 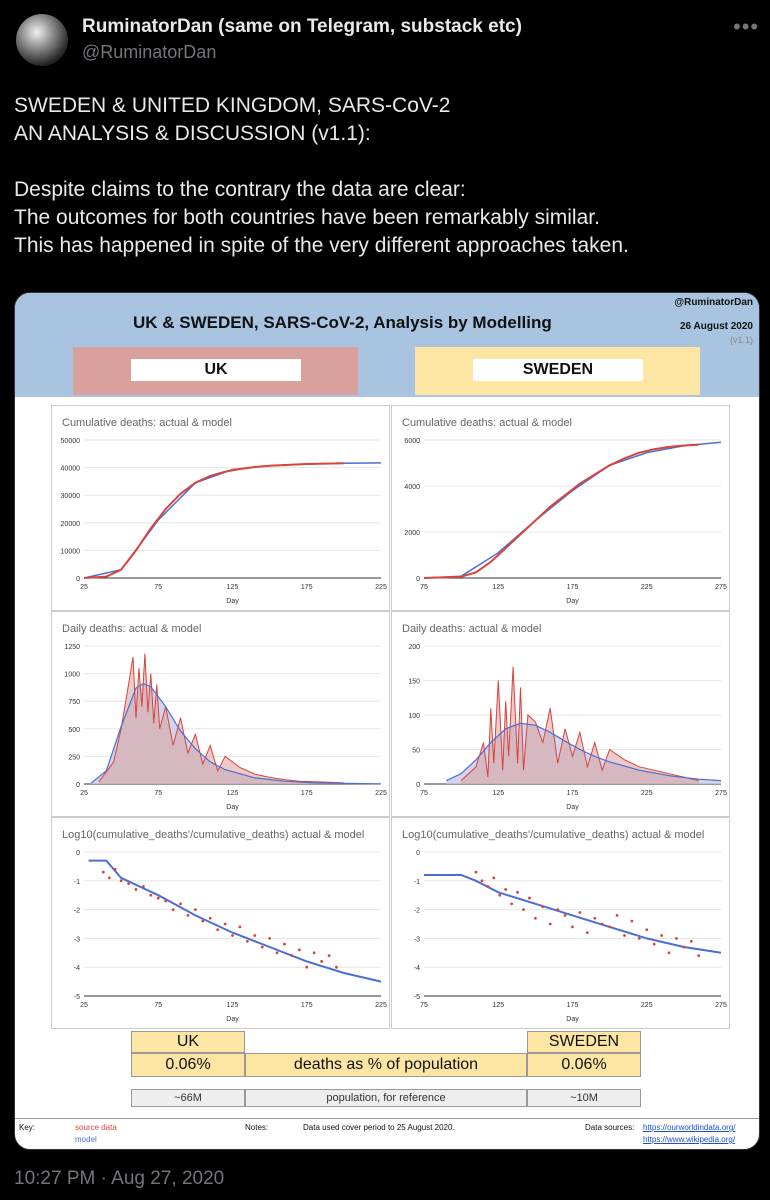 I want to click on source-line, so click(x=213, y=520).